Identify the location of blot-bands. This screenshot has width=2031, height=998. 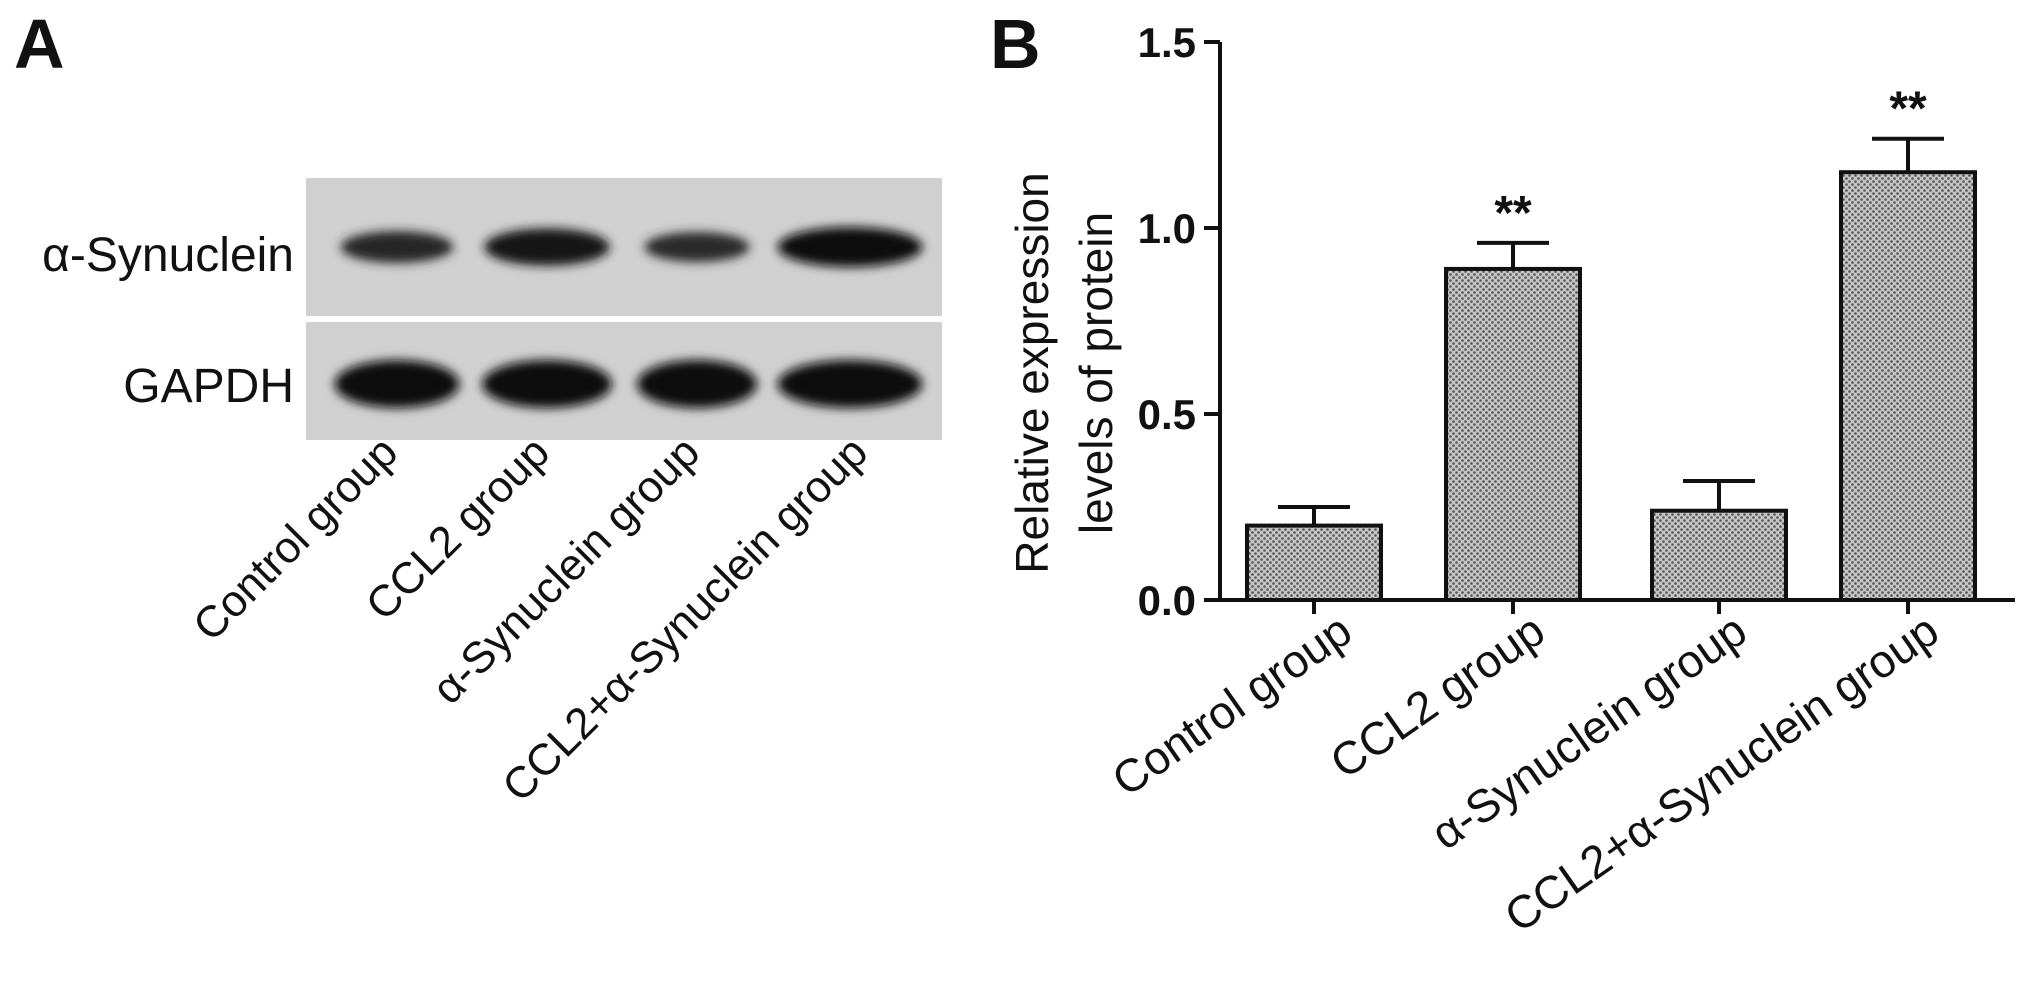
(628, 317).